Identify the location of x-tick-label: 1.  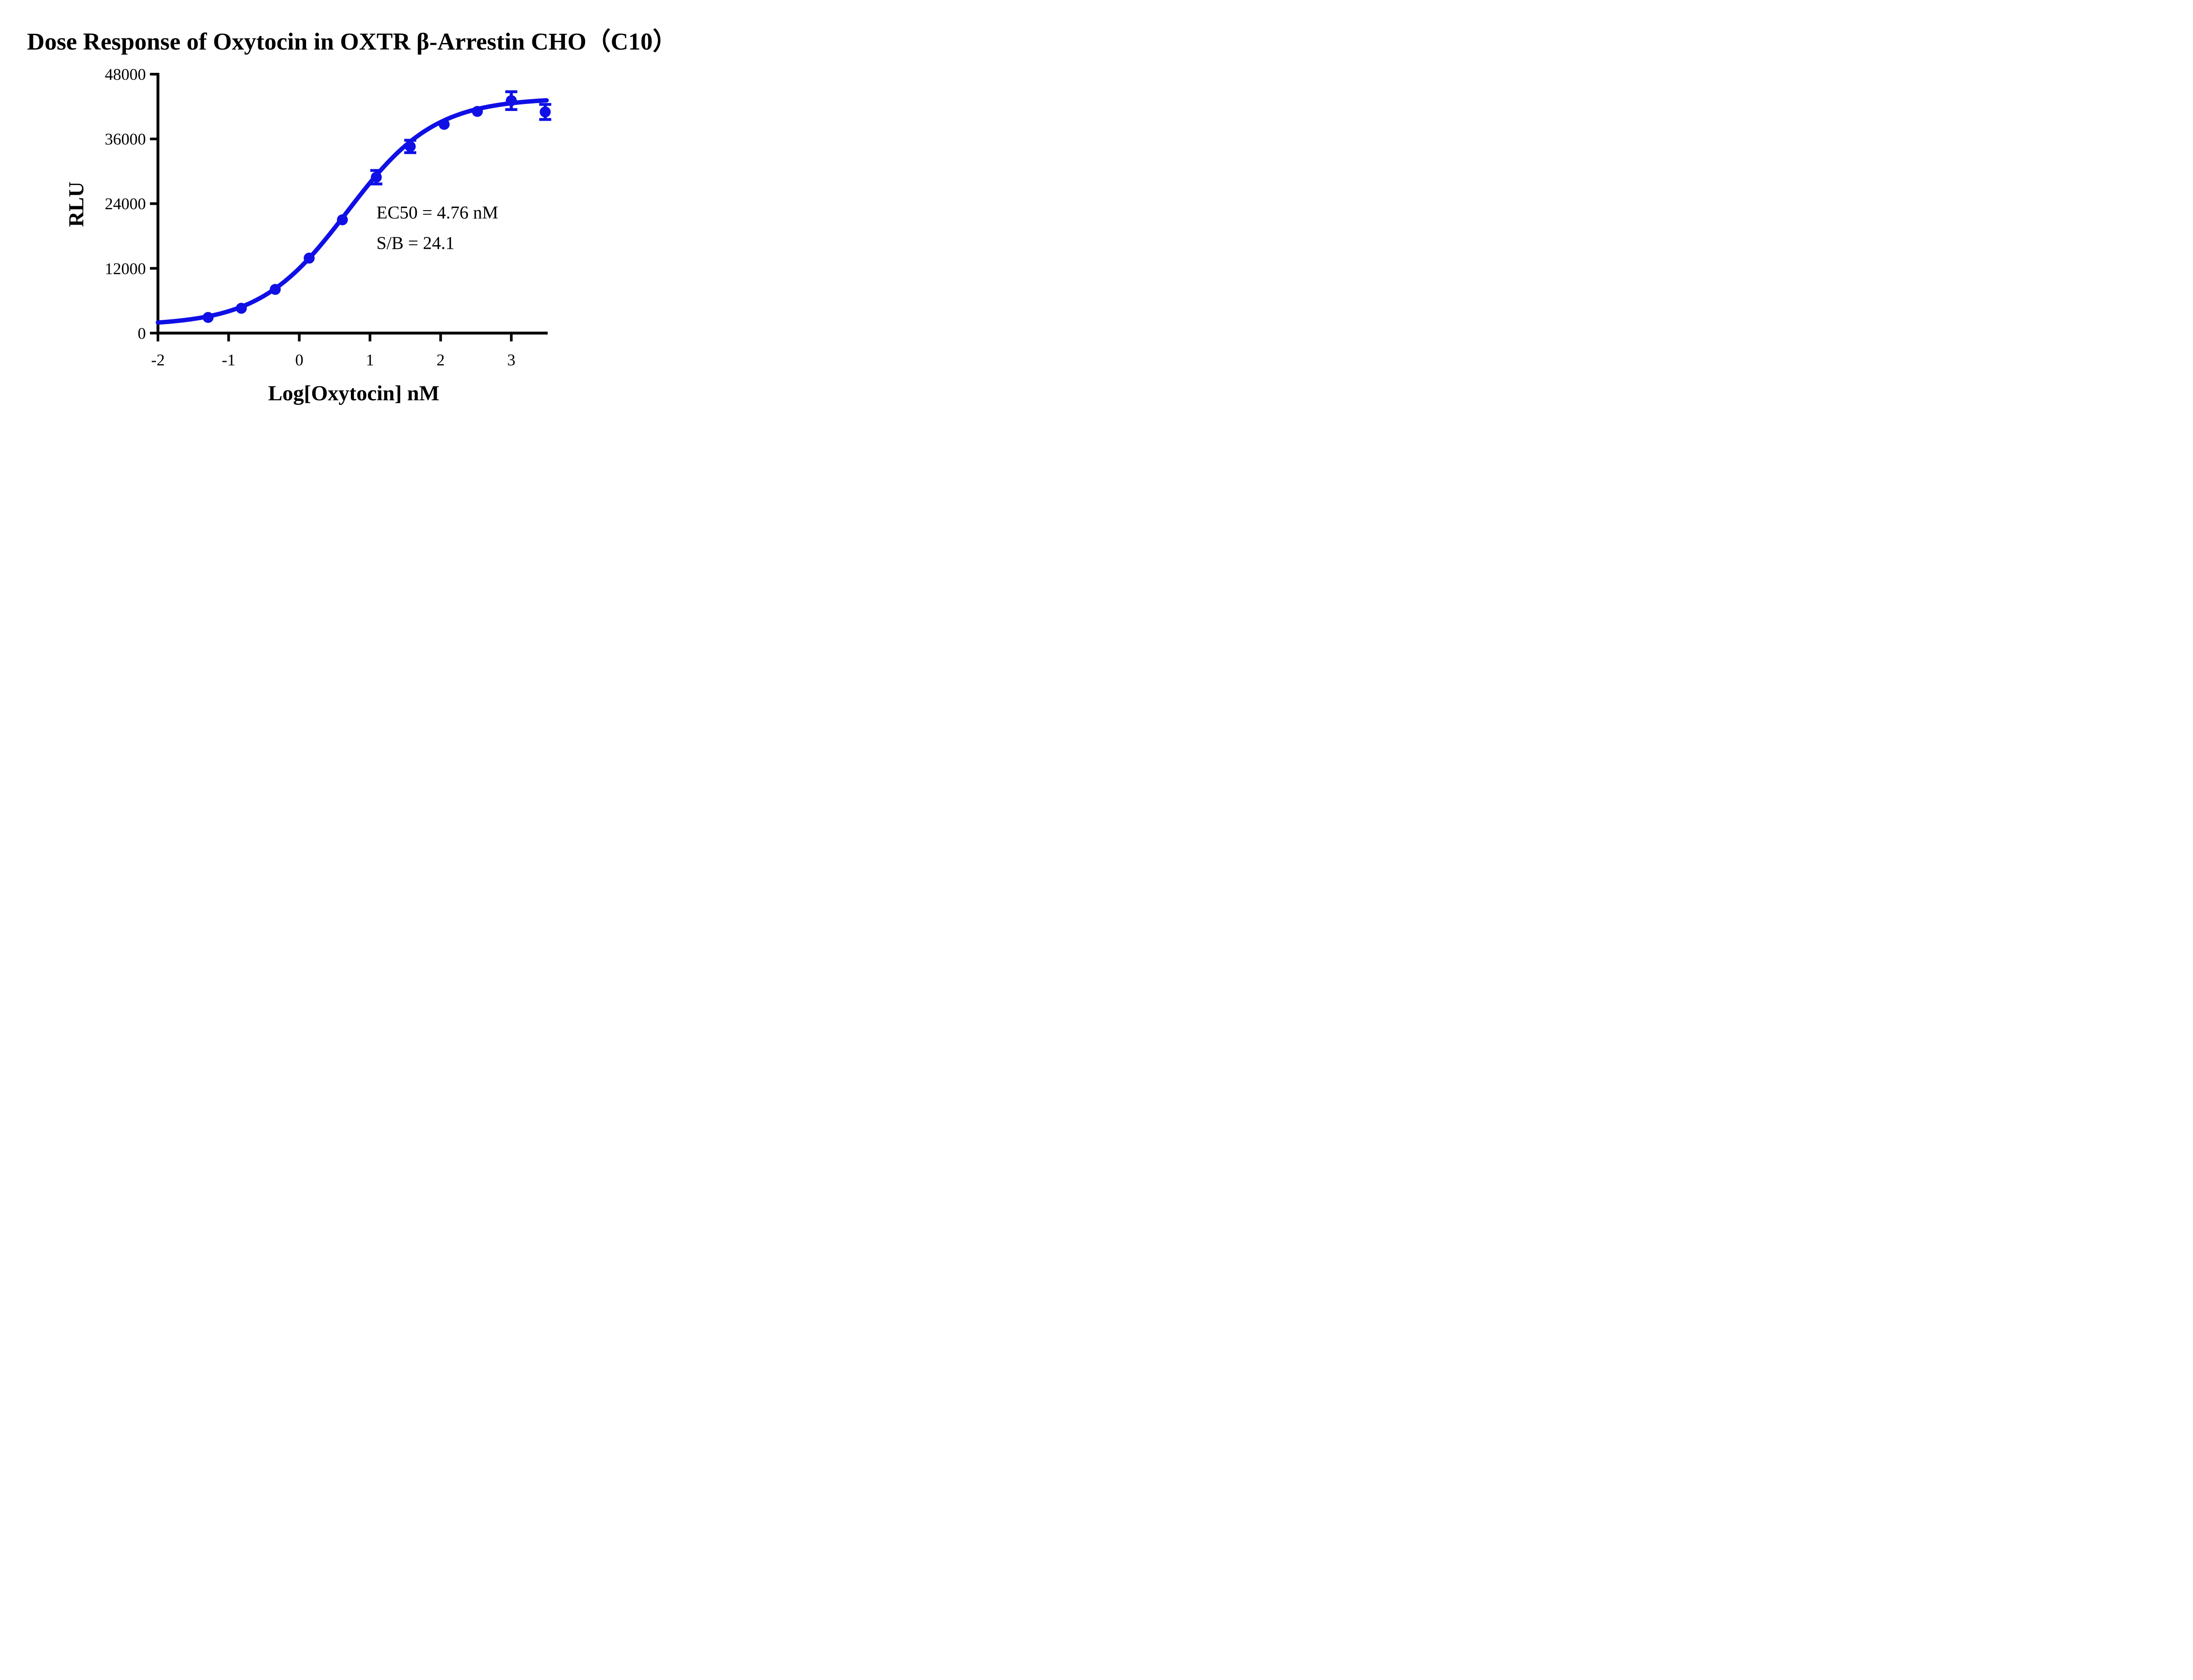
(370, 360).